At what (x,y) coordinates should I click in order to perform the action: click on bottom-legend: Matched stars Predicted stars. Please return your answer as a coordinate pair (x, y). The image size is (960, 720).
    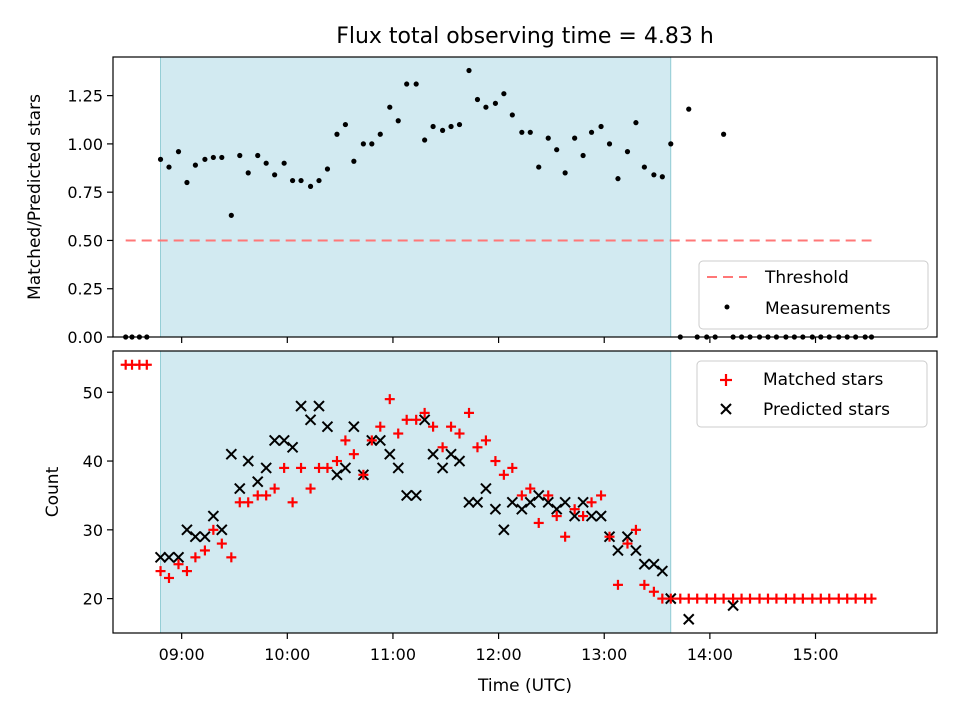
    Looking at the image, I should click on (812, 394).